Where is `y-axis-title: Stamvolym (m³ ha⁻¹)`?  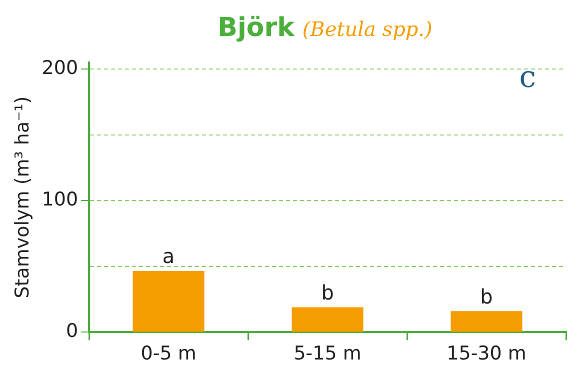 y-axis-title: Stamvolym (m³ ha⁻¹) is located at coordinates (22, 197).